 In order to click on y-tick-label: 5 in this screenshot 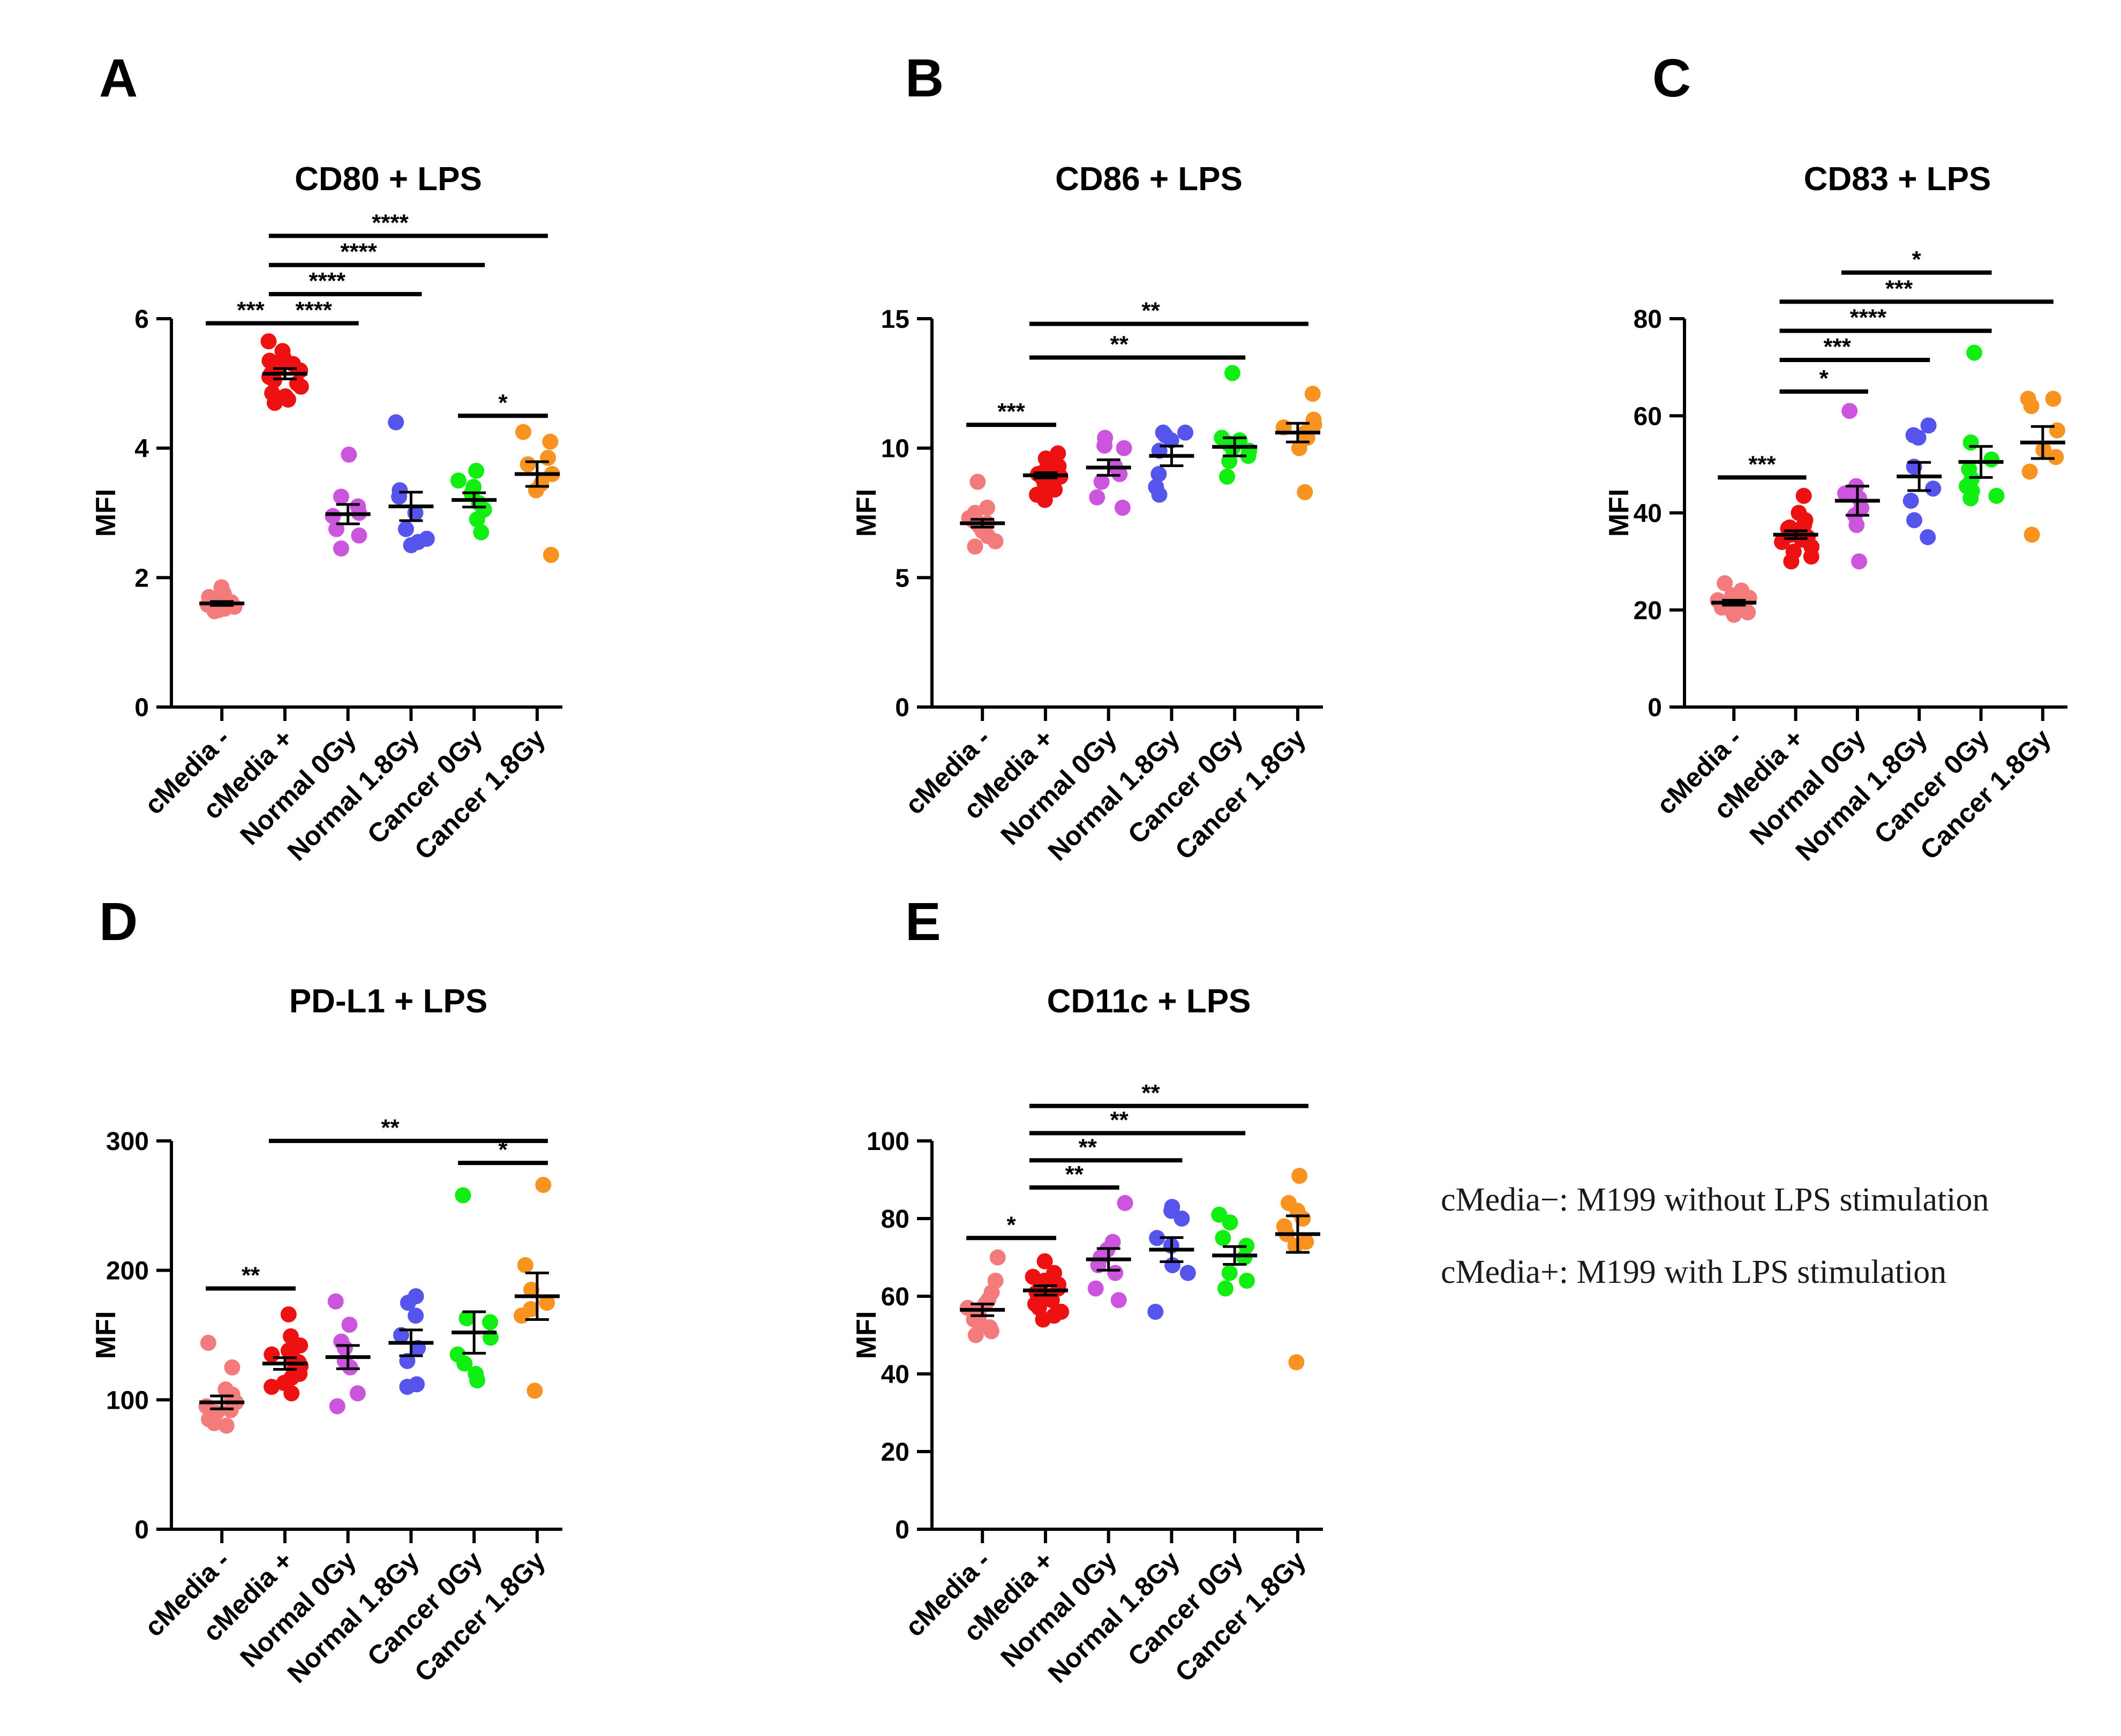, I will do `click(902, 578)`.